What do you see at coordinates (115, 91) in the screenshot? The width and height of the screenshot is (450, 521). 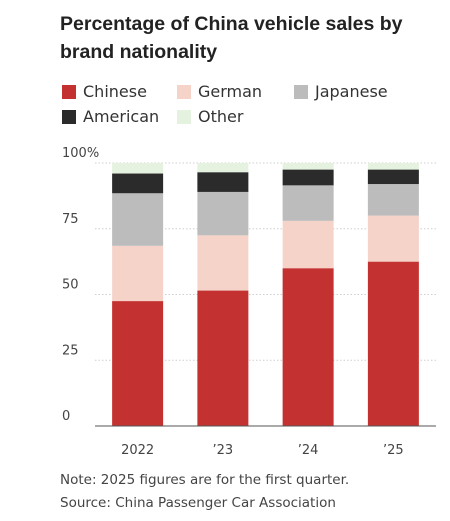 I see `legend-label-chinese: Chinese` at bounding box center [115, 91].